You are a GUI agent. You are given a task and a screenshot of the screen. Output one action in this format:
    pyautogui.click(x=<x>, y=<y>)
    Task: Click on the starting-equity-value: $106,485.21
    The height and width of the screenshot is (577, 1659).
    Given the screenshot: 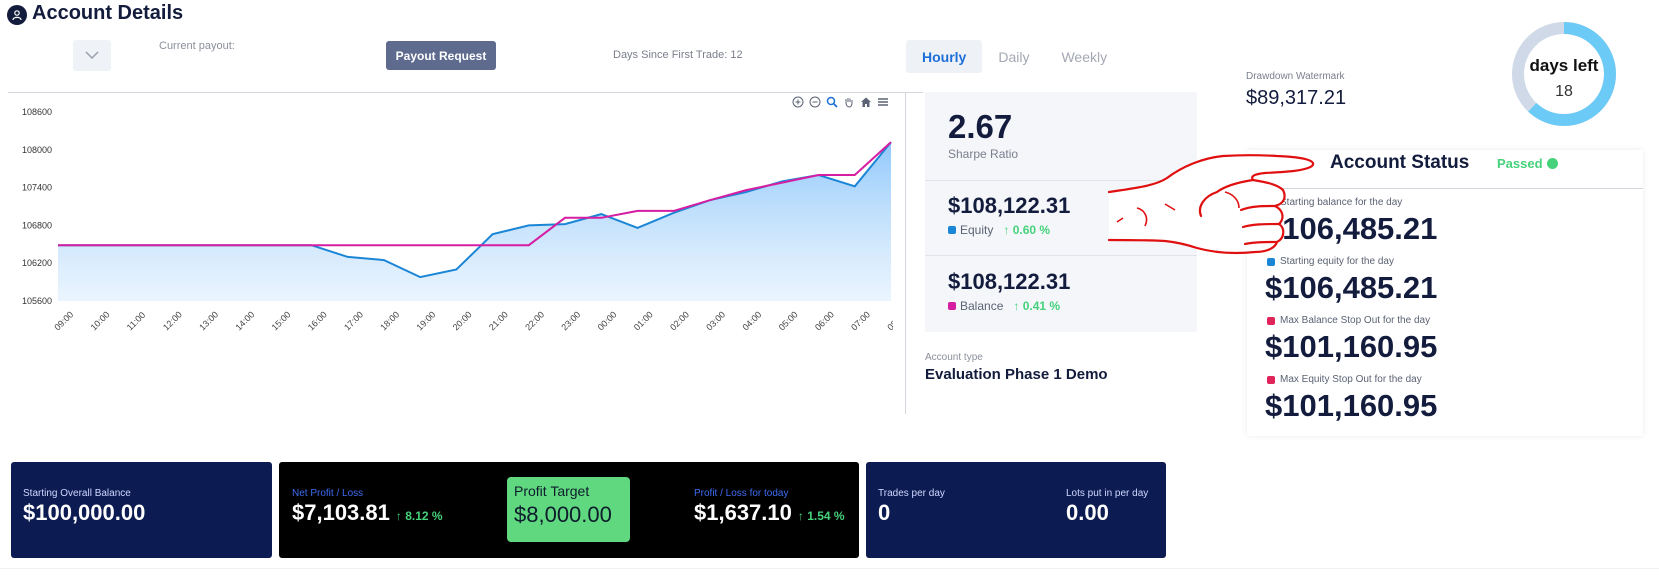 What is the action you would take?
    pyautogui.click(x=1351, y=287)
    